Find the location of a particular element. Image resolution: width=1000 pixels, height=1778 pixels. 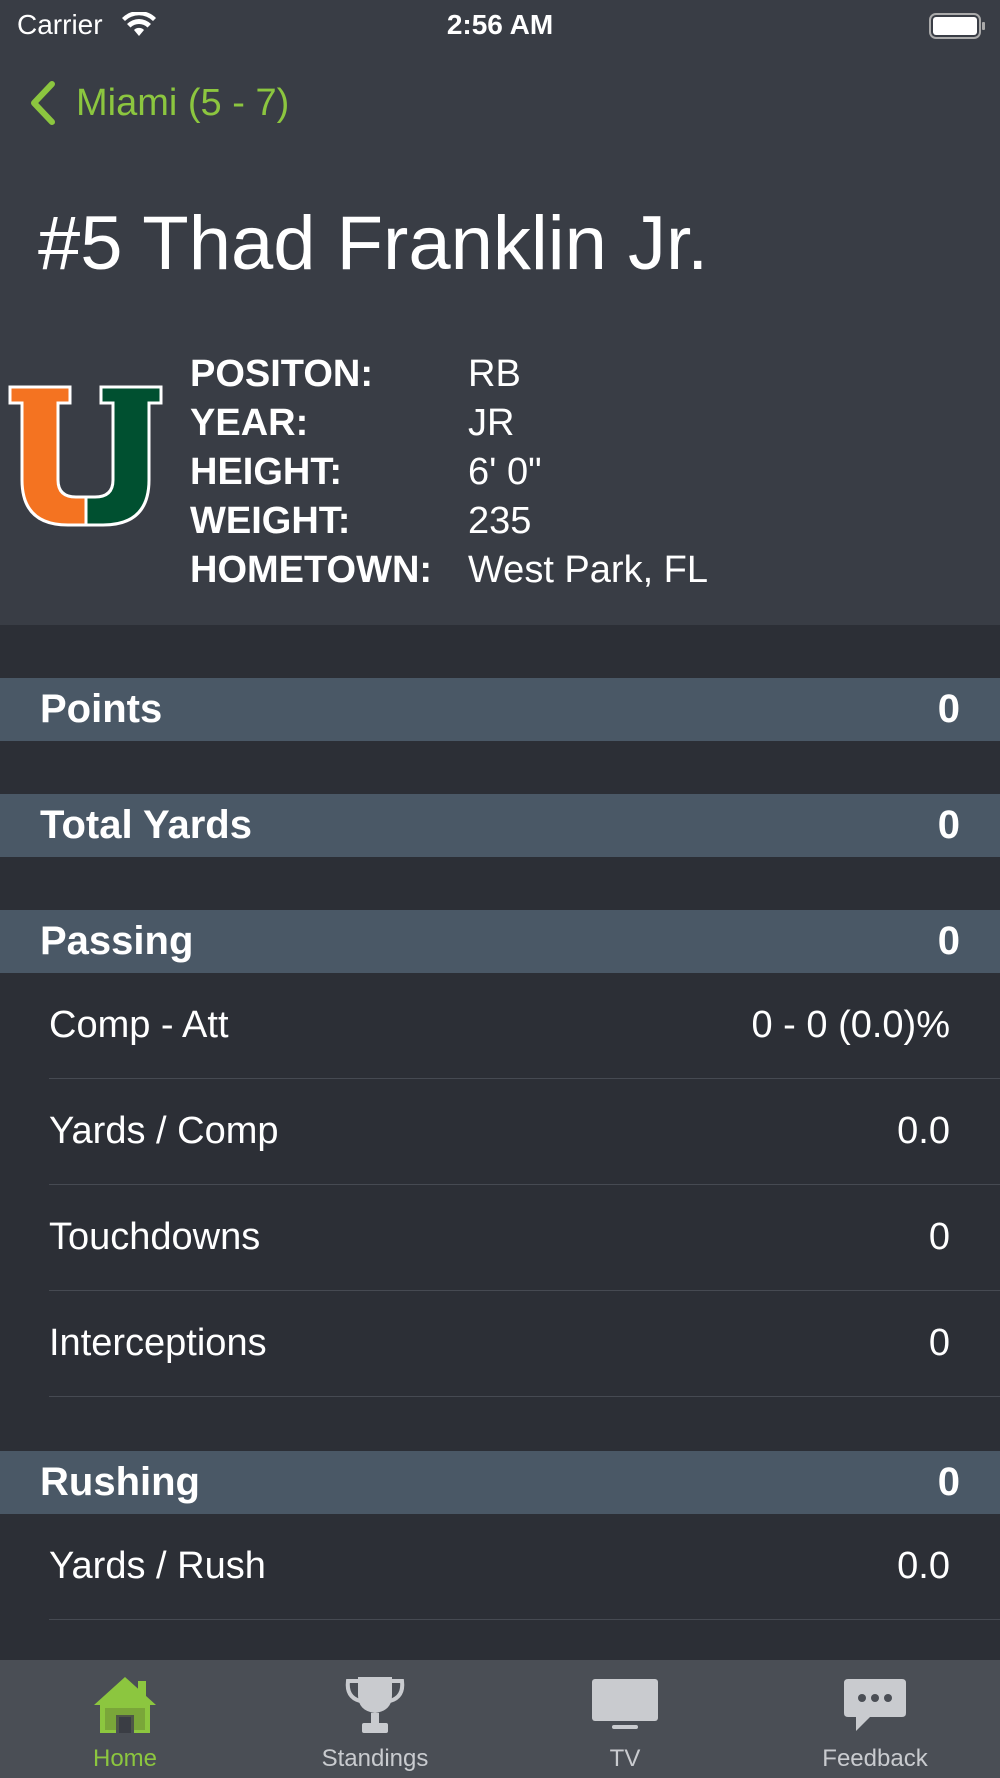

section-title: Points is located at coordinates (101, 709).